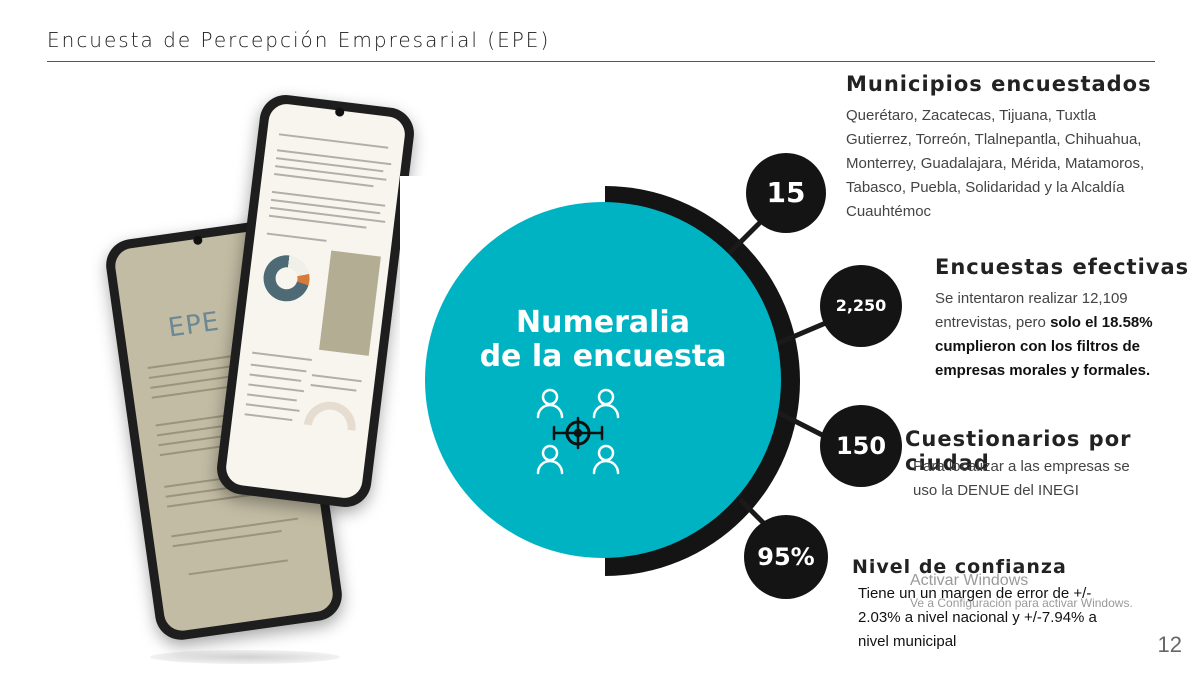 The image size is (1200, 675). I want to click on stat-value: 150, so click(861, 446).